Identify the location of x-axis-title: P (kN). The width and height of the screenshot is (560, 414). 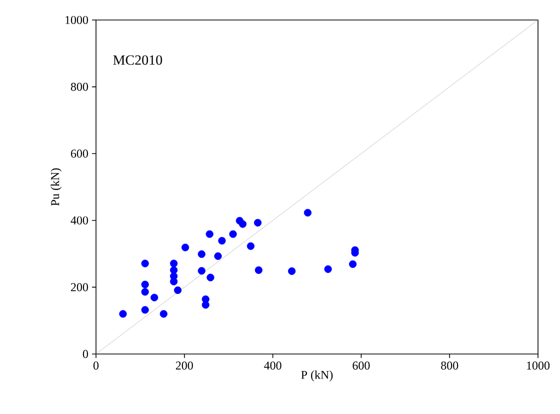
(317, 376).